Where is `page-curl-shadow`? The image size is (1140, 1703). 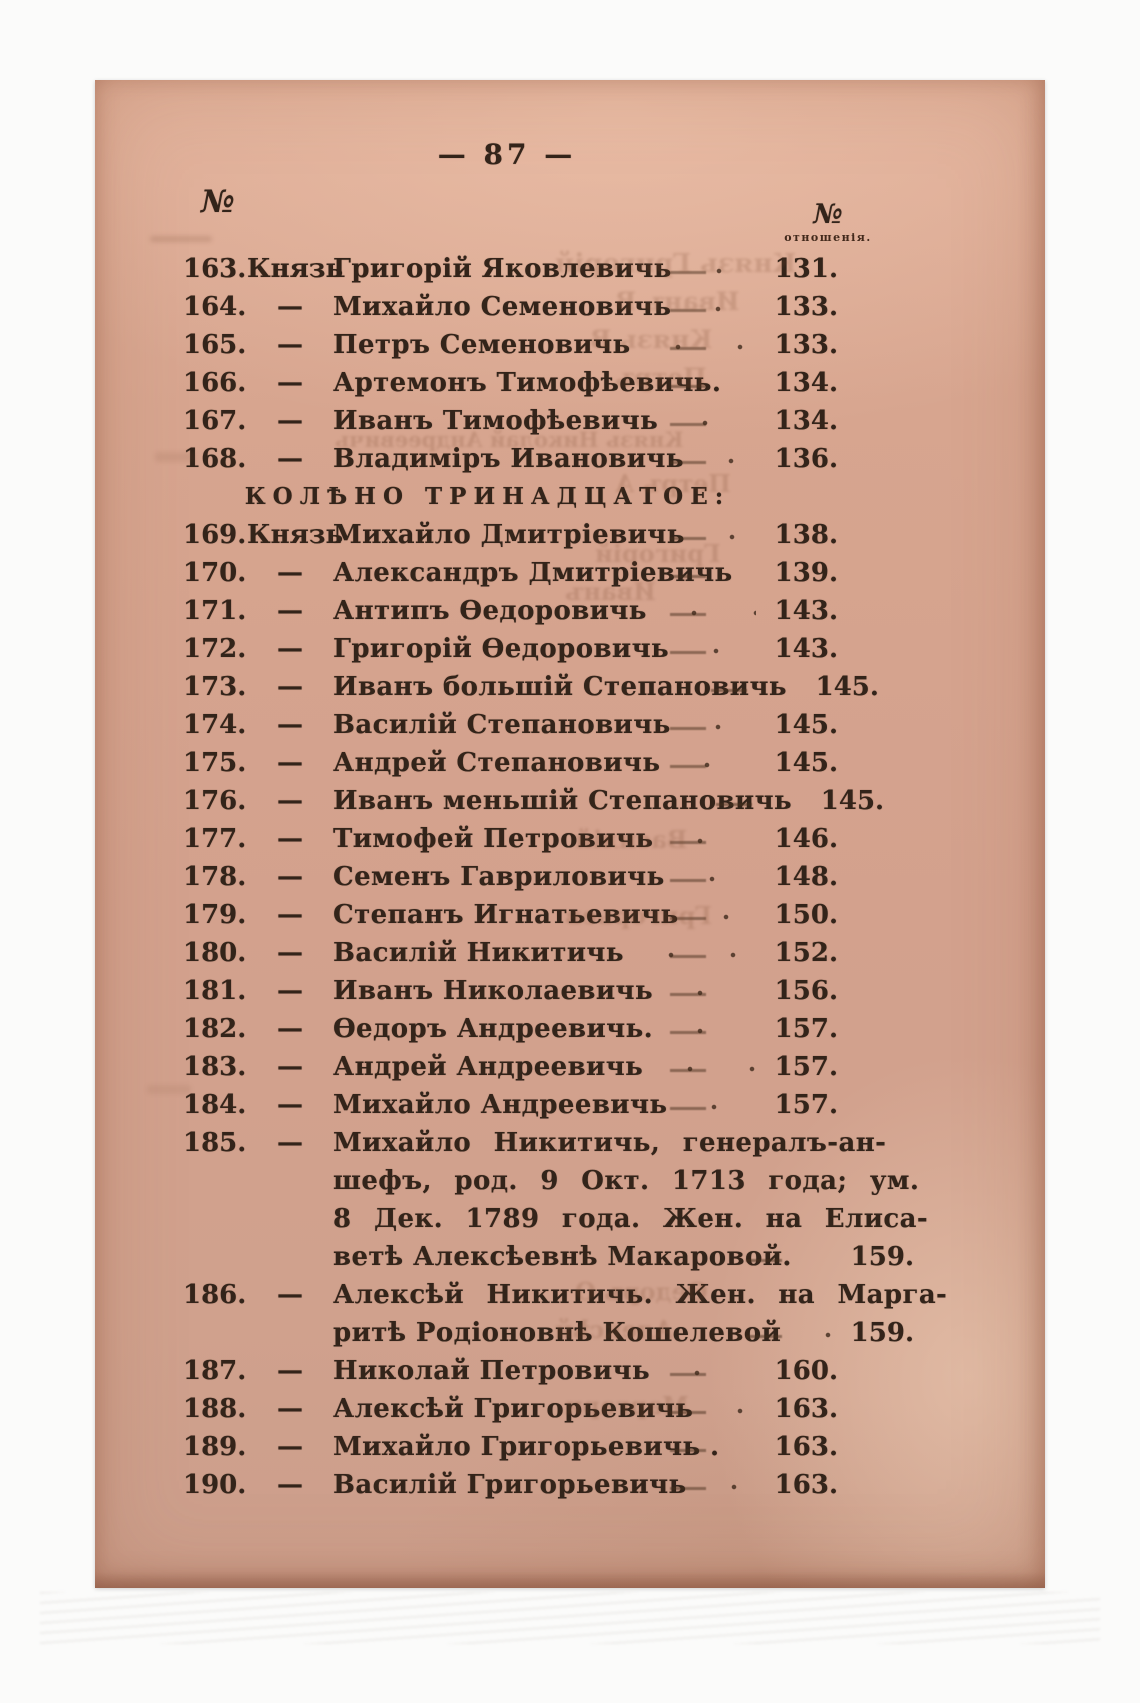
page-curl-shadow is located at coordinates (570, 1580).